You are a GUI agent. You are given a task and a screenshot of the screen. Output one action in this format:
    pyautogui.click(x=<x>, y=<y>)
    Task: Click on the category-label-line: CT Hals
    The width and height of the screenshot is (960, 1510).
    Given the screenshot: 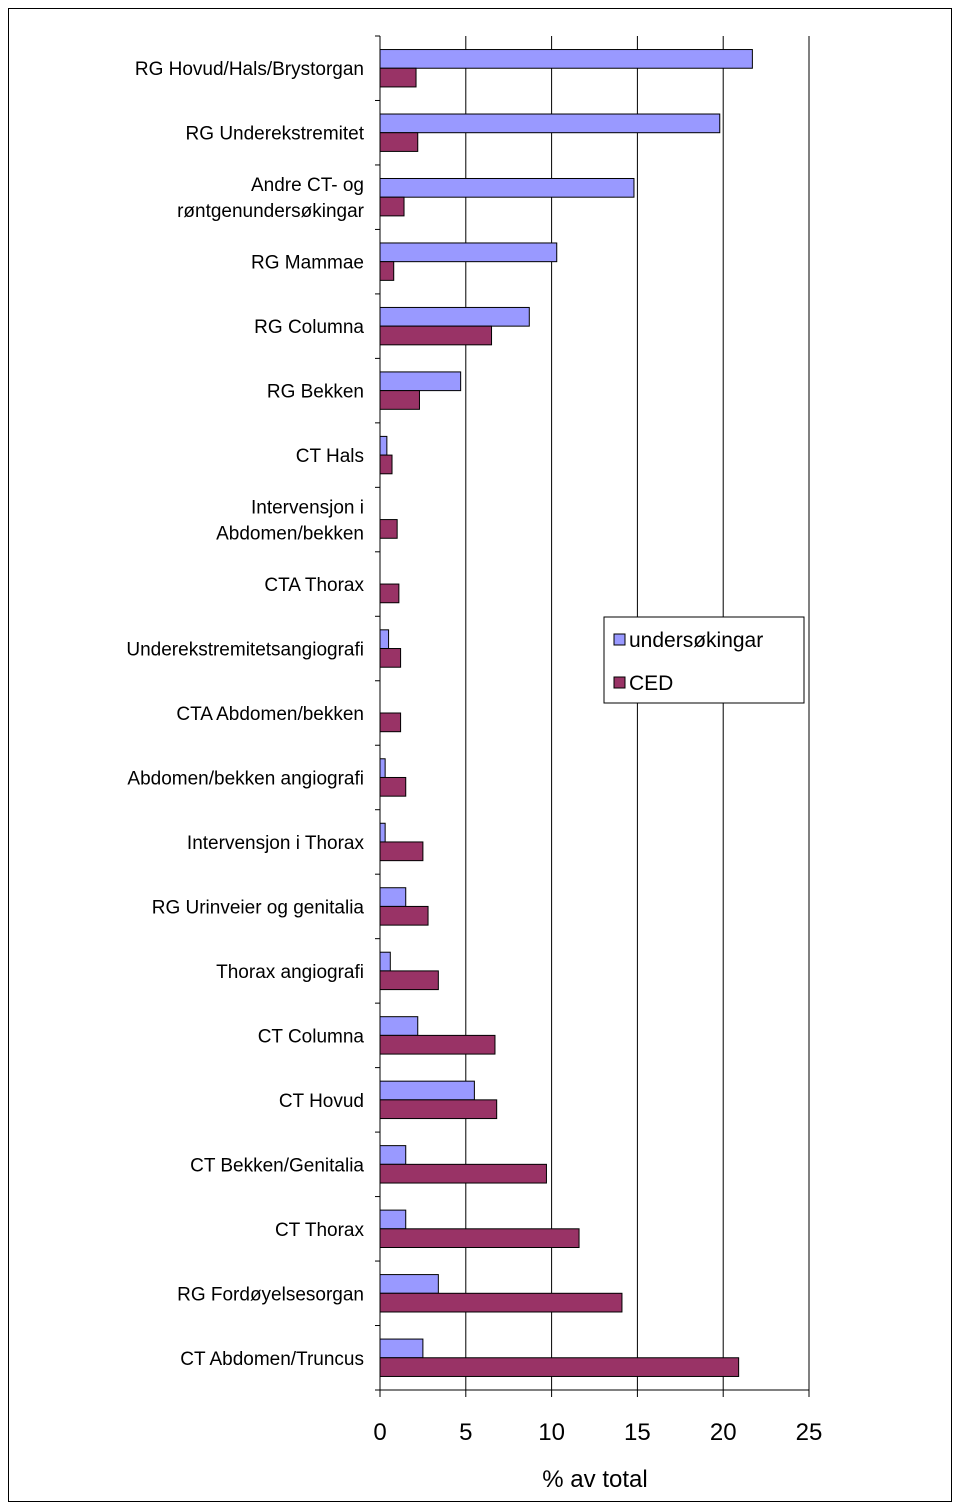 What is the action you would take?
    pyautogui.click(x=330, y=456)
    